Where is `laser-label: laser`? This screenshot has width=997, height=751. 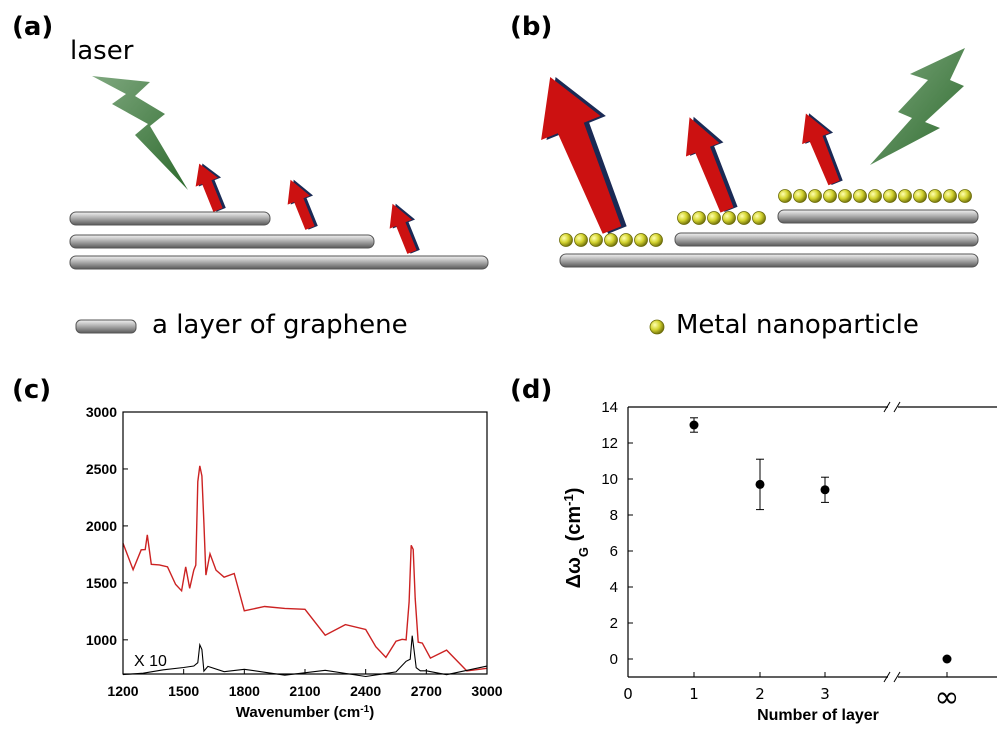 laser-label: laser is located at coordinates (102, 51).